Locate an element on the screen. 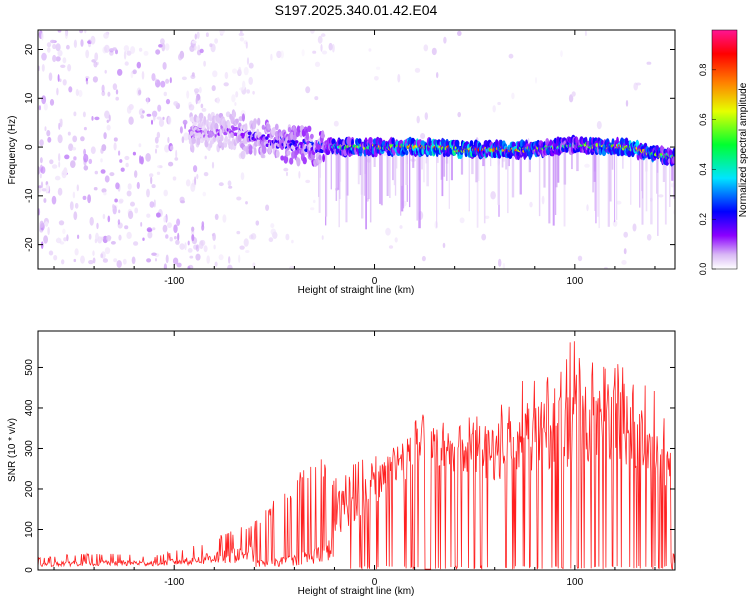 The height and width of the screenshot is (600, 750). spectrogram-ytick-label: 0 is located at coordinates (29, 147).